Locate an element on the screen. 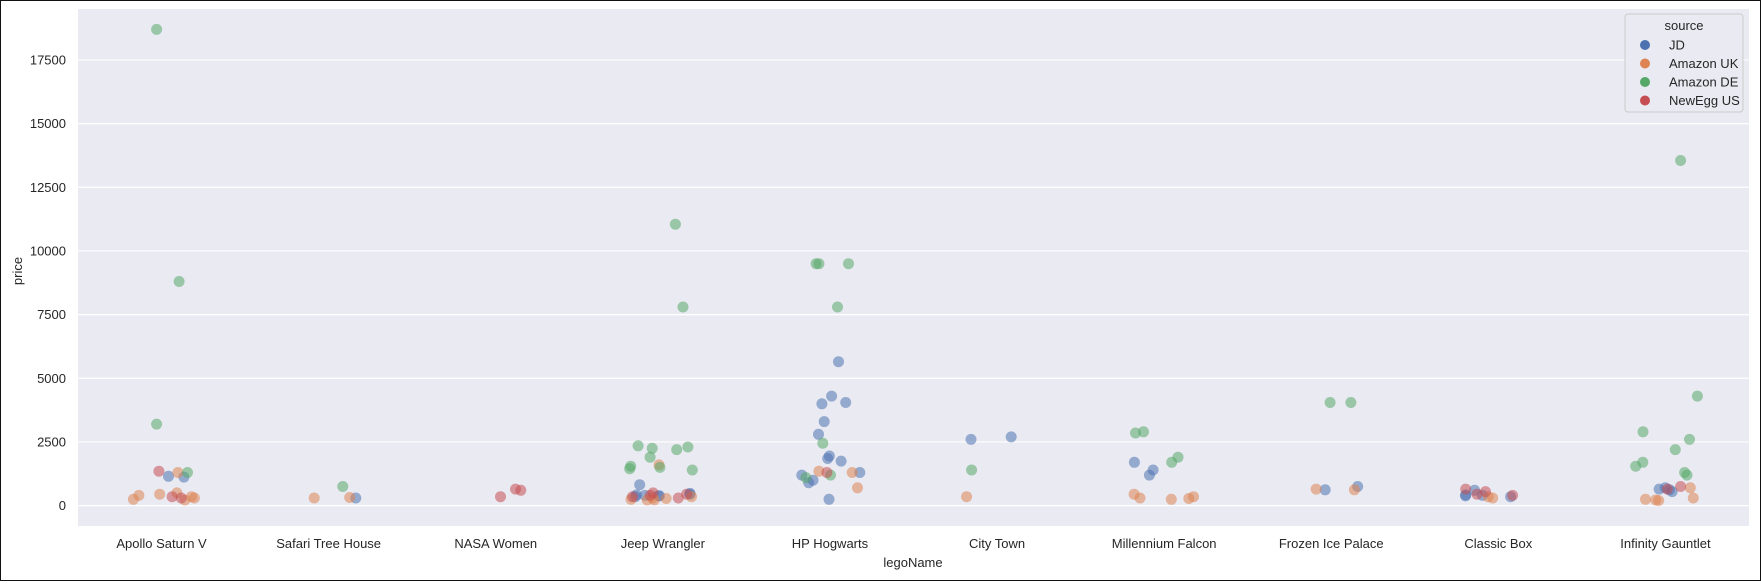 This screenshot has width=1761, height=585. x-tick-label: Safari Tree House is located at coordinates (328, 543).